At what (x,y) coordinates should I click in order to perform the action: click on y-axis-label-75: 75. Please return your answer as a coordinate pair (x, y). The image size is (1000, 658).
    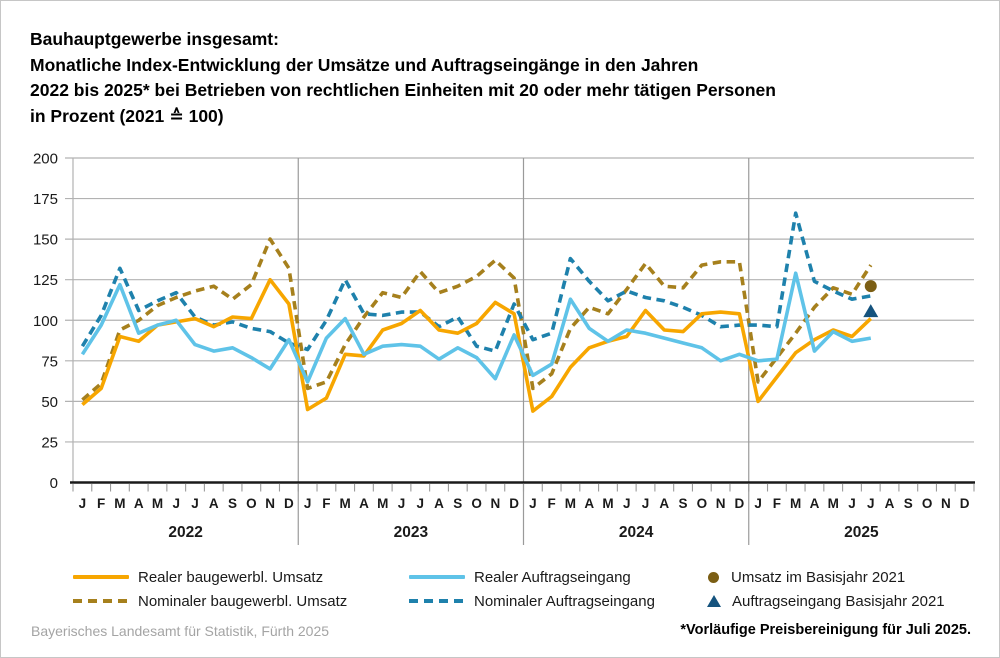
    Looking at the image, I should click on (49, 361).